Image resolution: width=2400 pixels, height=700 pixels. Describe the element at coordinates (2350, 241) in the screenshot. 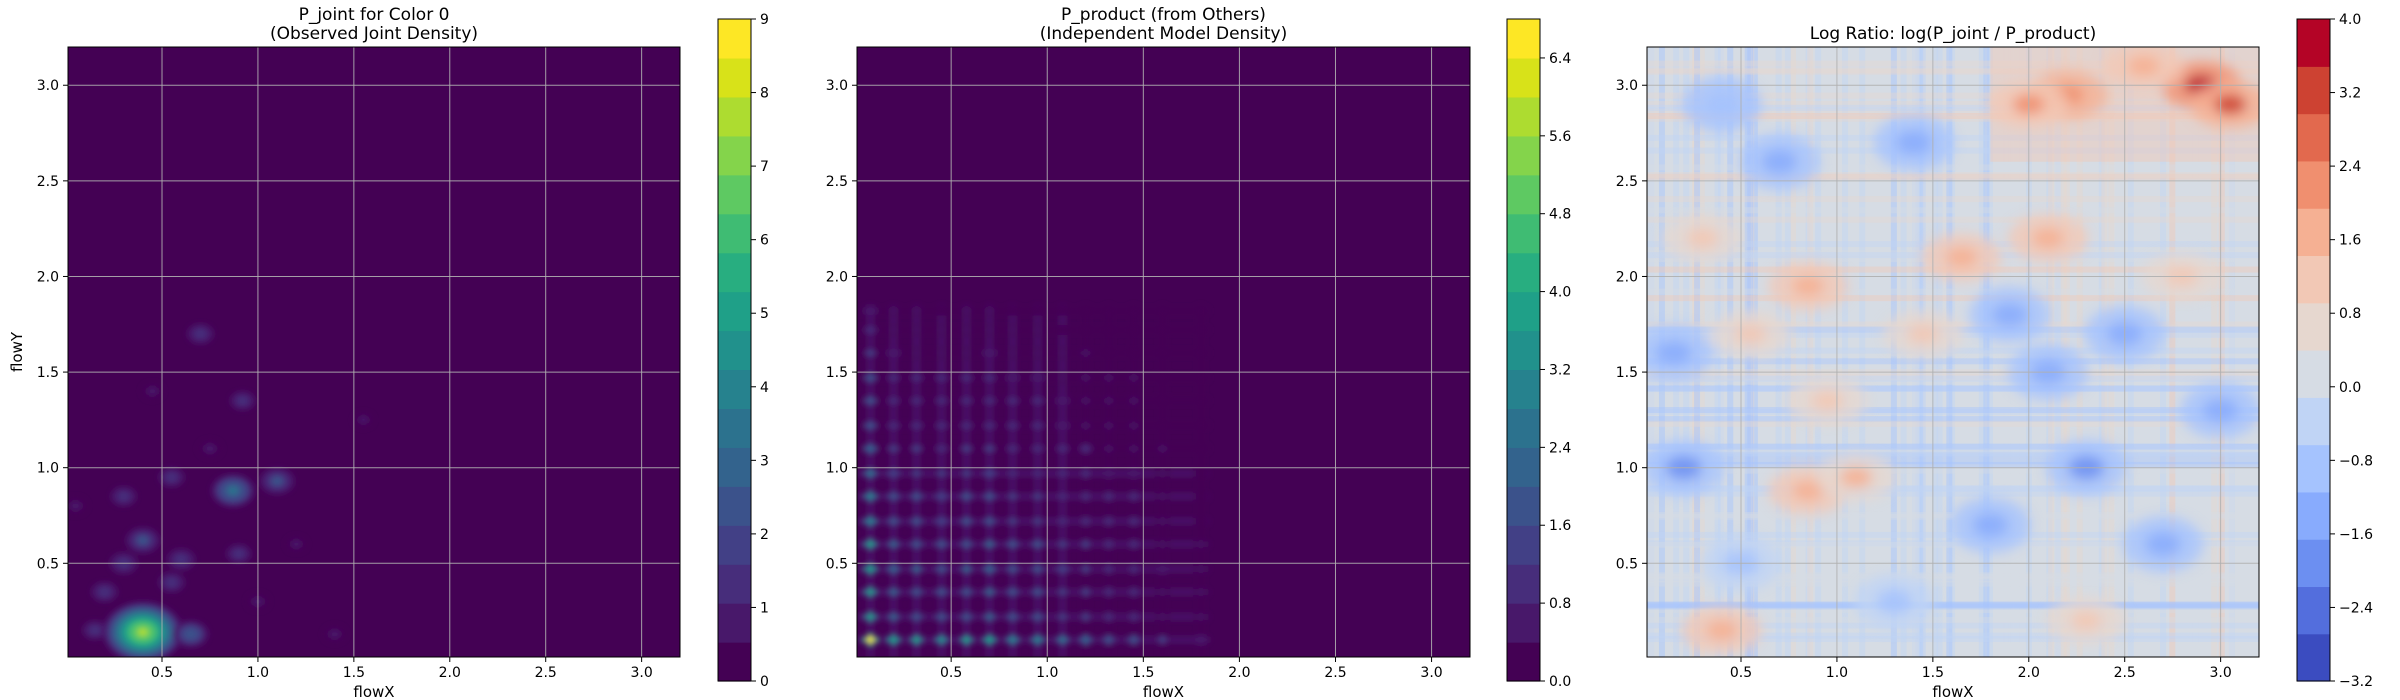

I see `colorbar-tick-label: 1.6` at that location.